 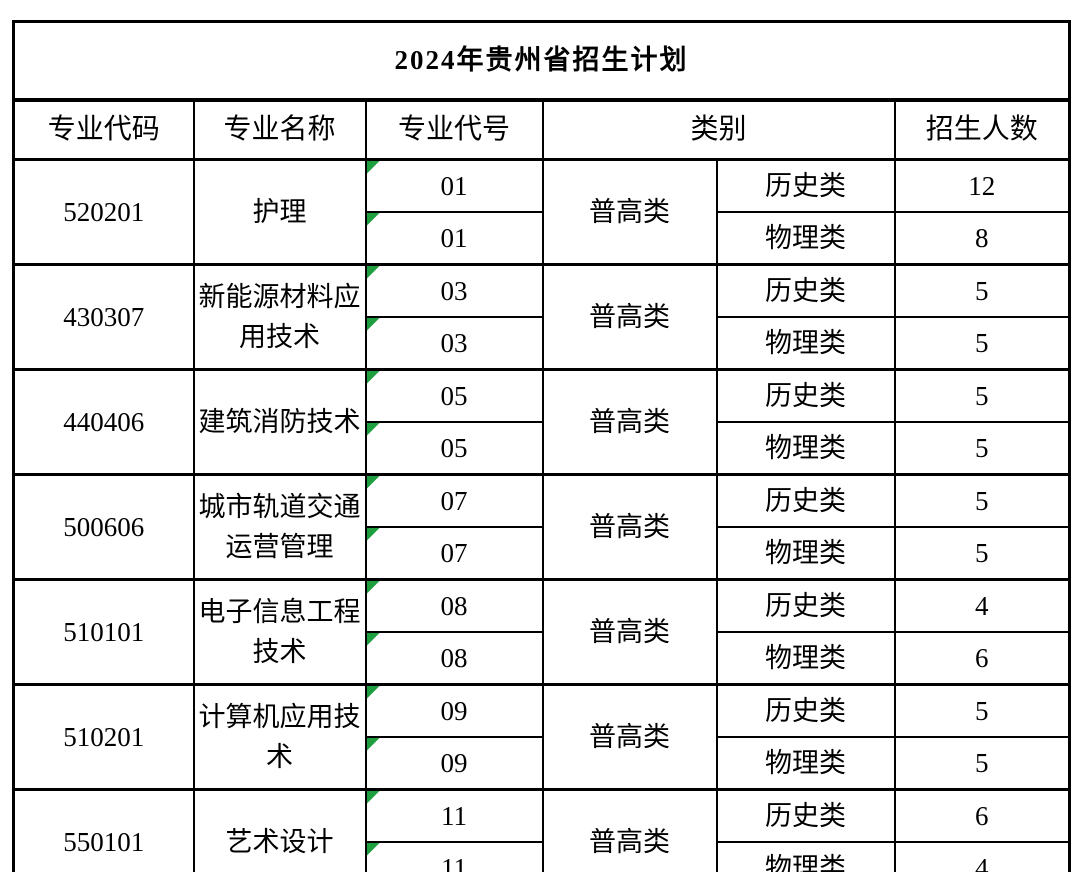 I want to click on table-row: 11 物理类 4, so click(x=542, y=856).